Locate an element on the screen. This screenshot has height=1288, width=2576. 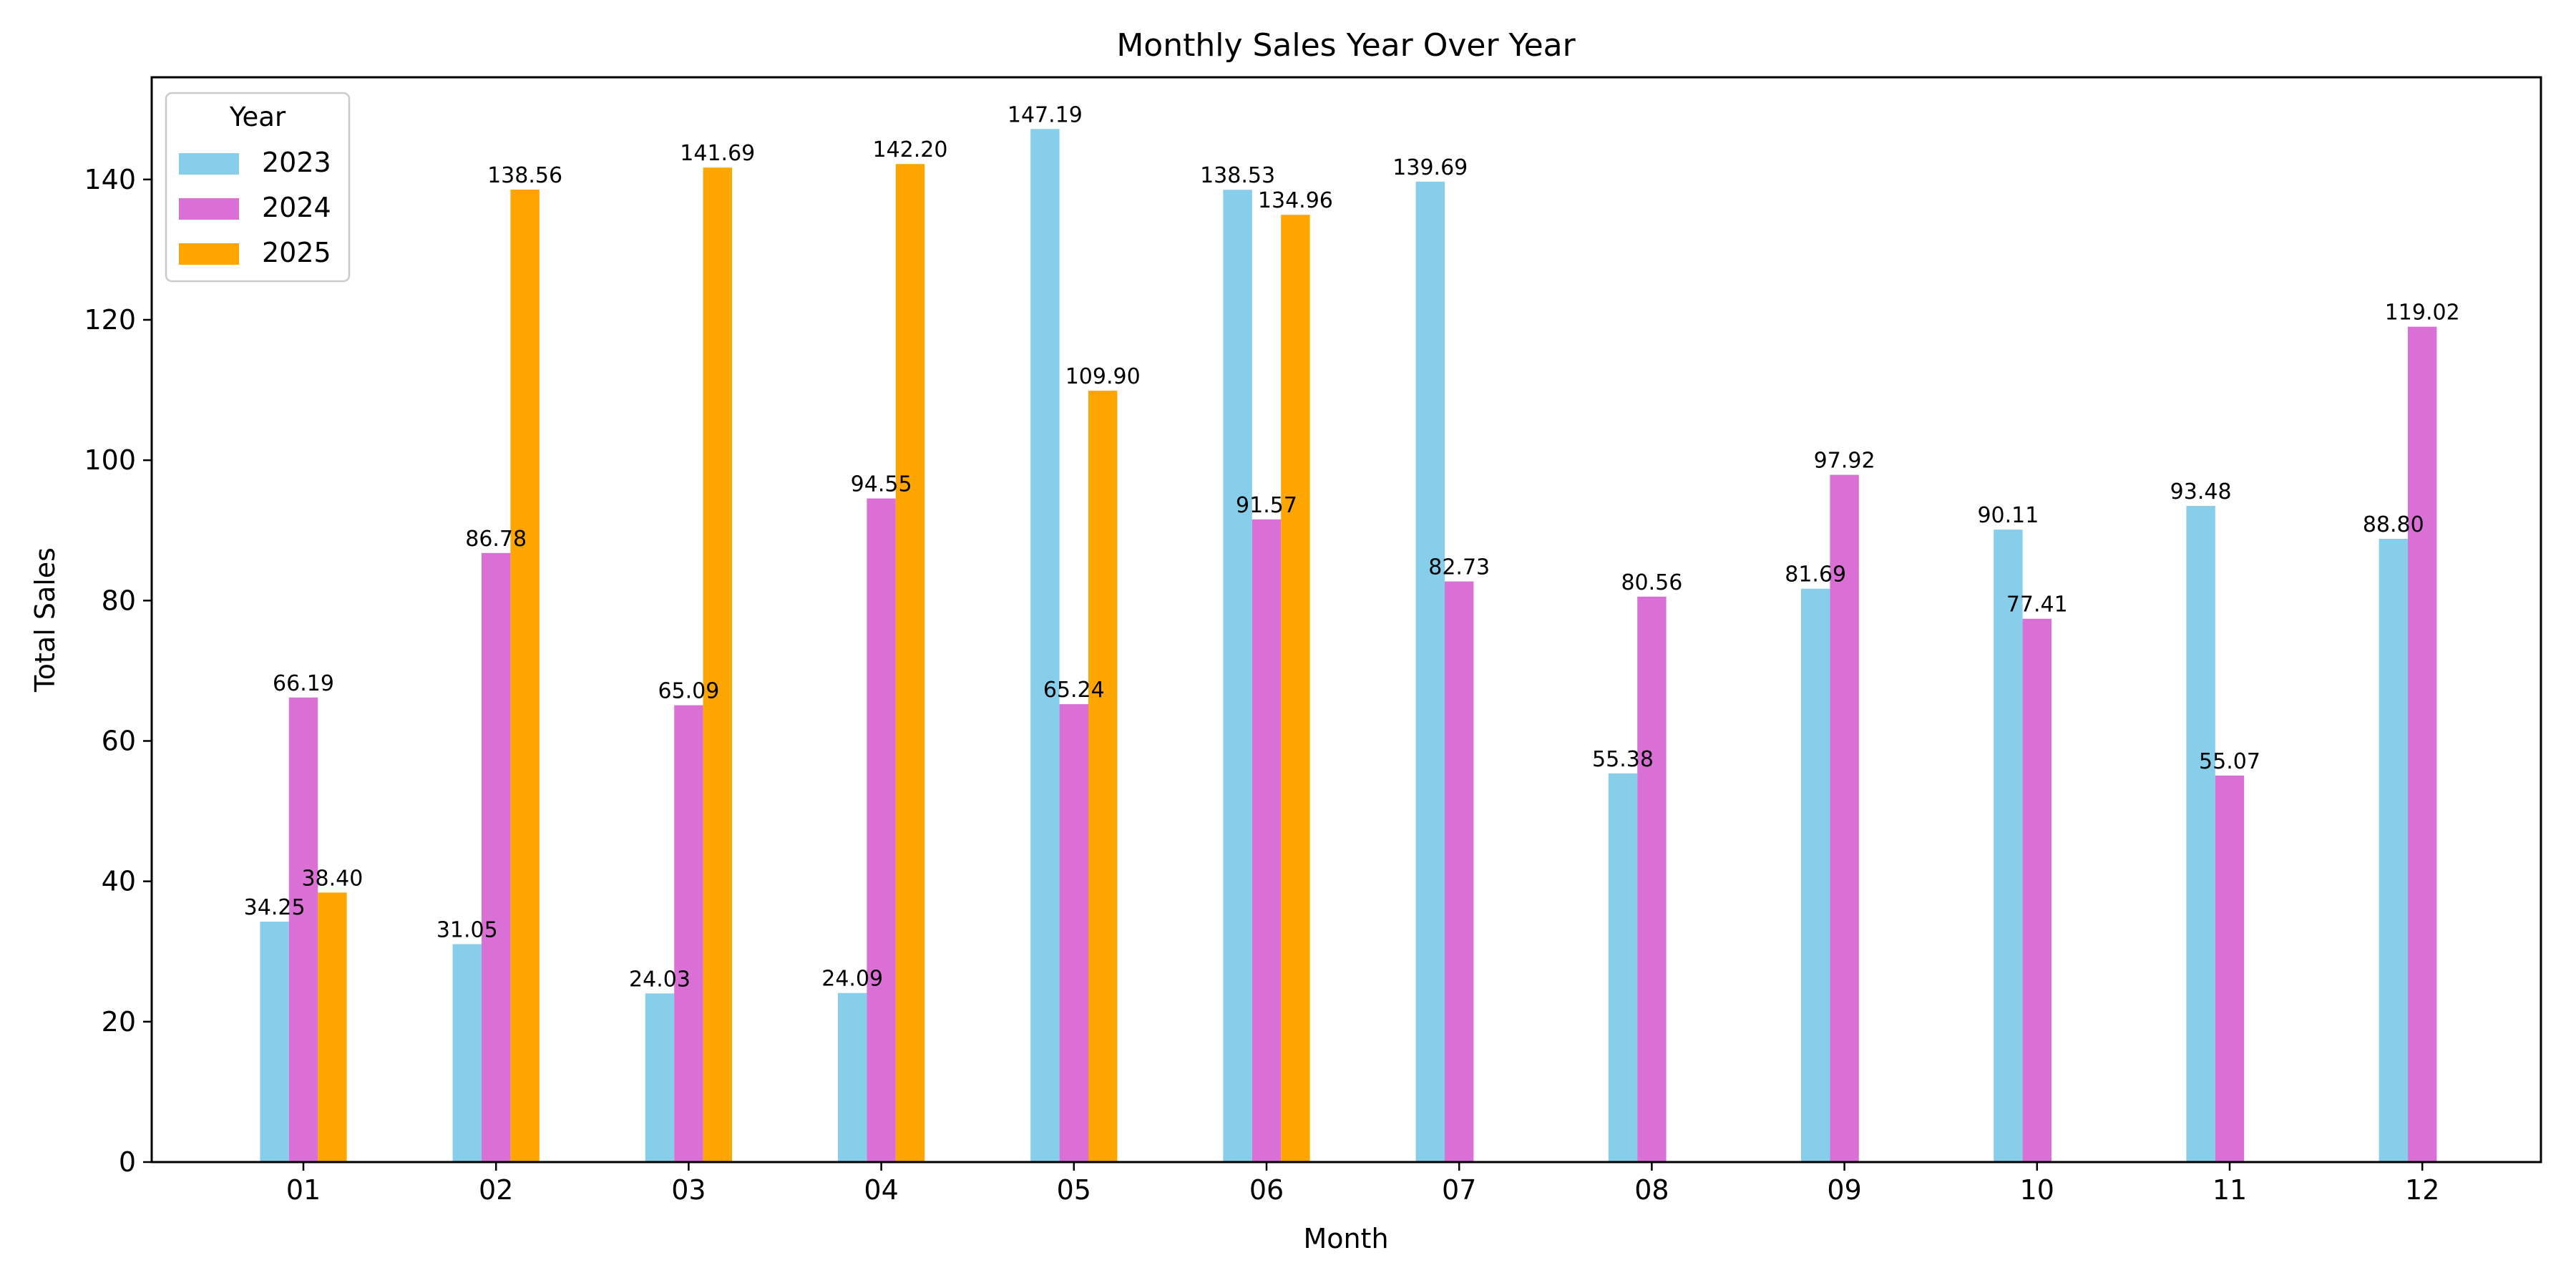
data-label-2023-10: 90.11 is located at coordinates (2008, 515).